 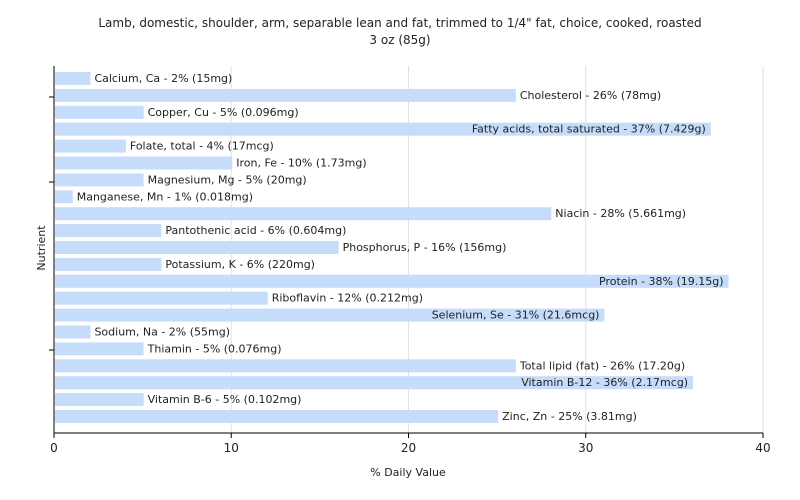 I want to click on x-axis-label: % Daily Value, so click(x=408, y=472).